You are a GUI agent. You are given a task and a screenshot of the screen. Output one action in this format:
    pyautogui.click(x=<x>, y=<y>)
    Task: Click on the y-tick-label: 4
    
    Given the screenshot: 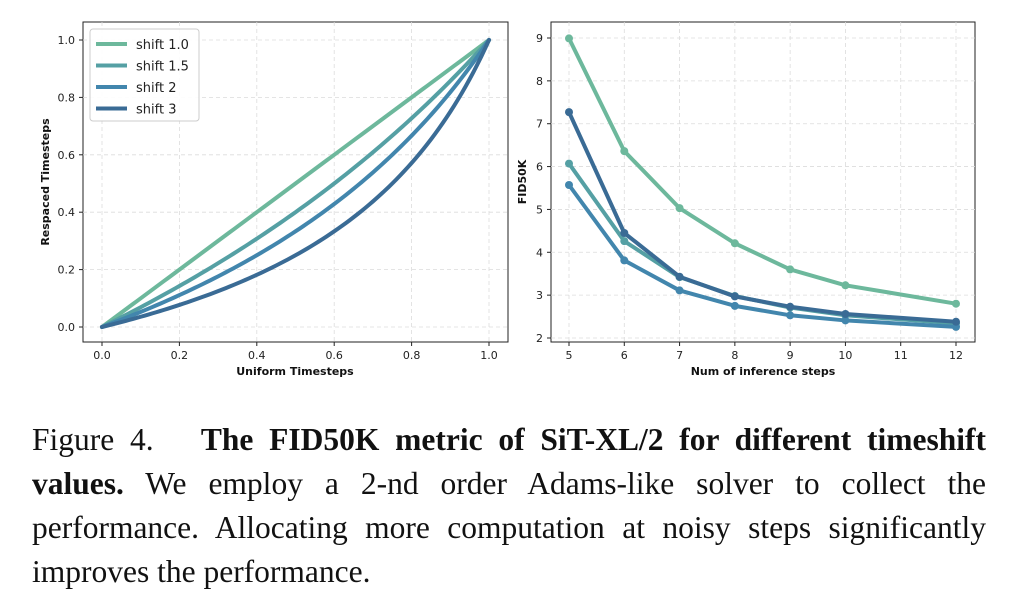 What is the action you would take?
    pyautogui.click(x=539, y=252)
    